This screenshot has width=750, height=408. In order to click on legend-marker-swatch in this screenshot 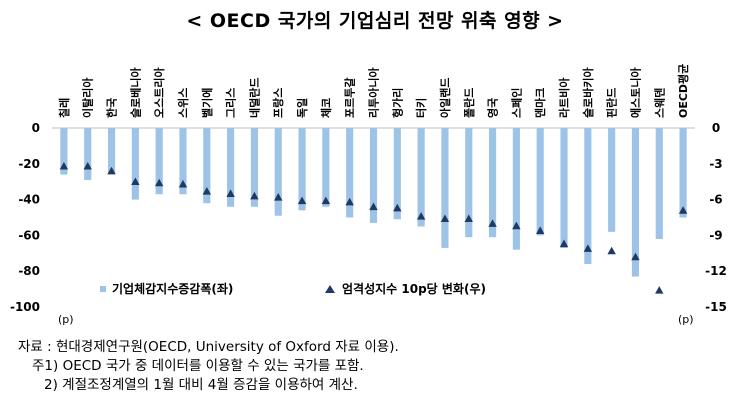, I will do `click(330, 289)`.